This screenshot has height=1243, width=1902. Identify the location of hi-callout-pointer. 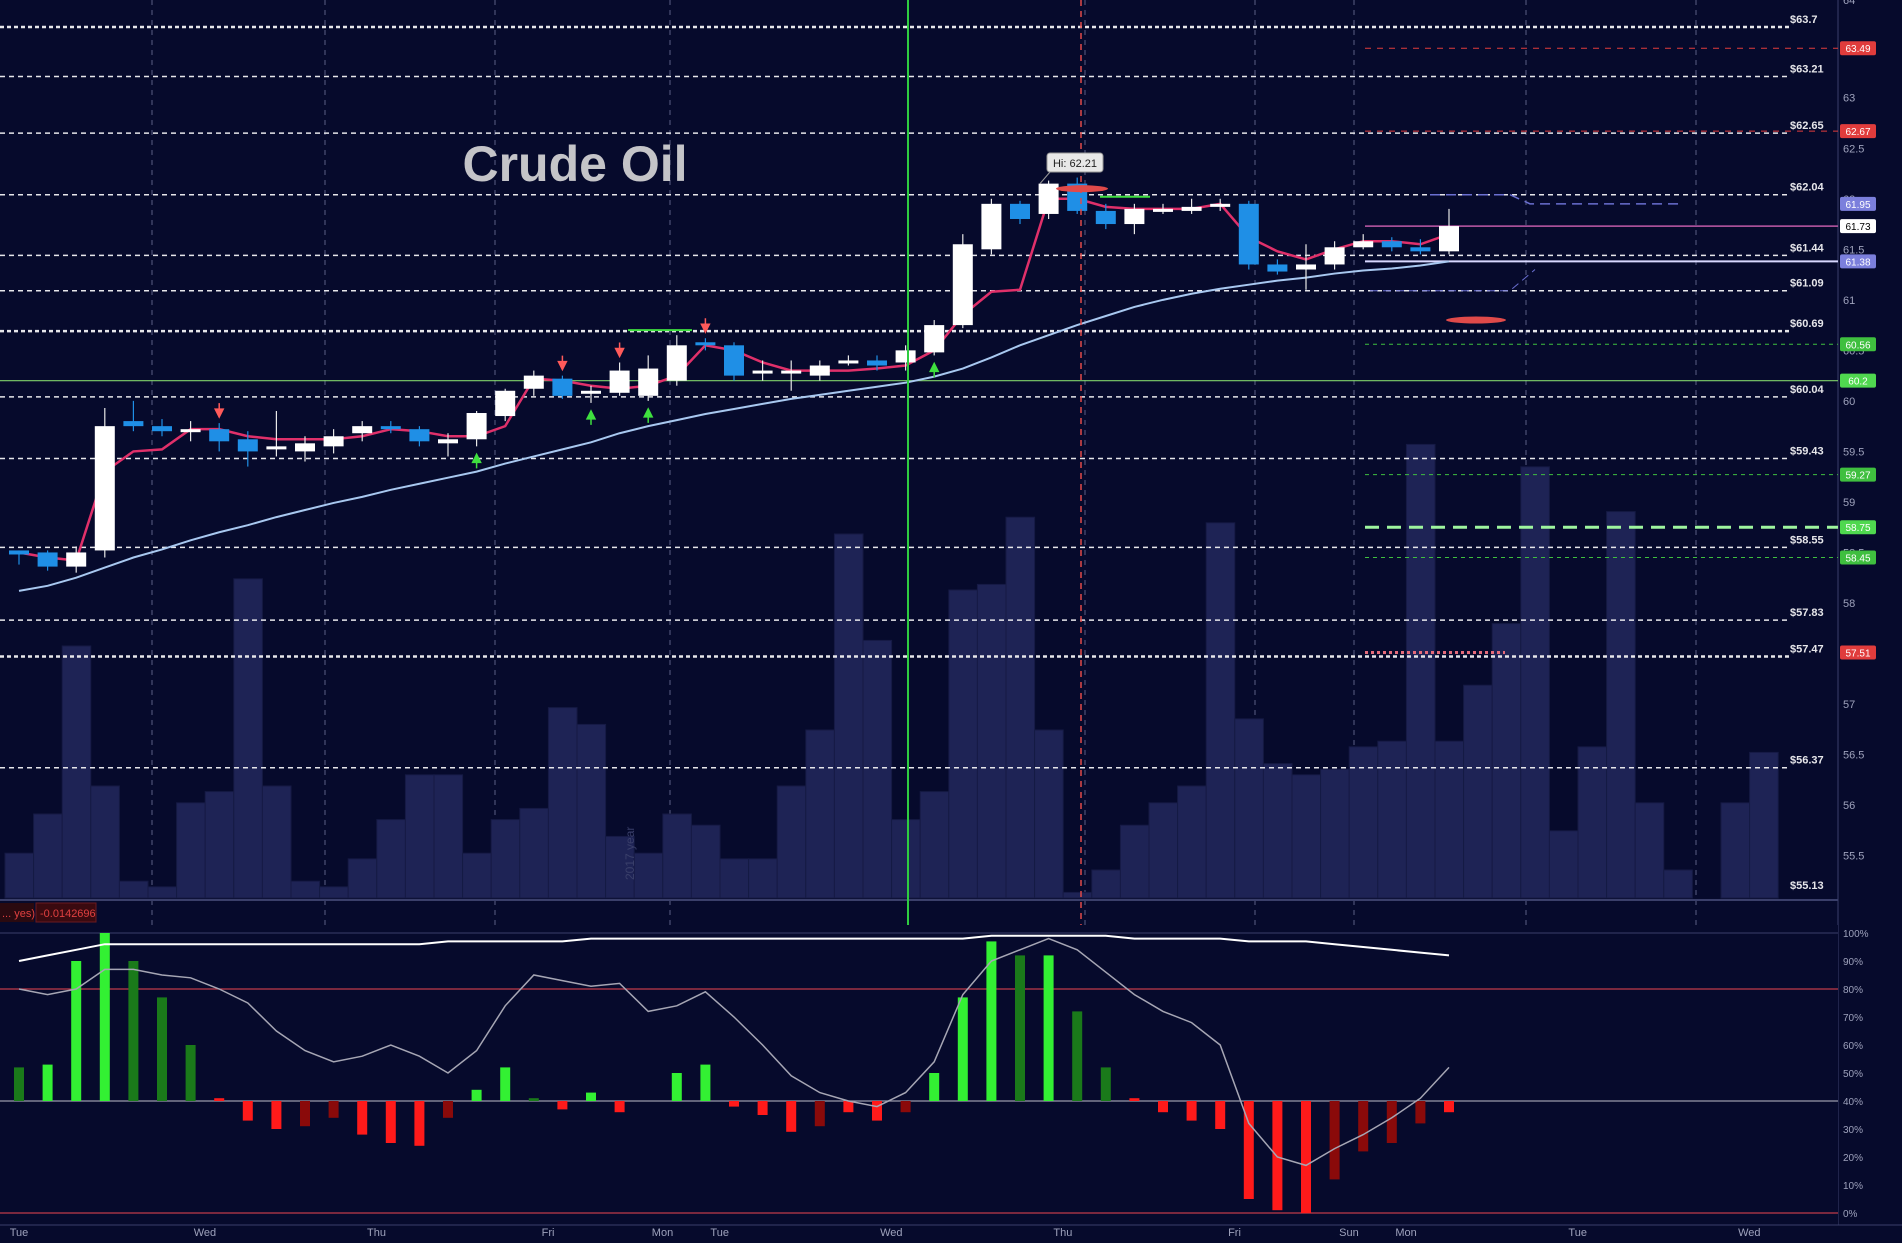
(1045, 177).